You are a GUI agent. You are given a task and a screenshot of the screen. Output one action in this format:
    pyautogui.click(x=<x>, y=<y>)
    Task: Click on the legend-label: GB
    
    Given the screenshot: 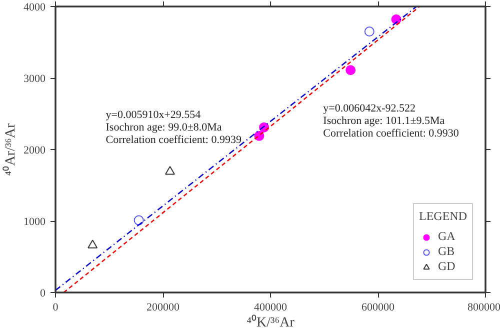 What is the action you would take?
    pyautogui.click(x=447, y=251)
    